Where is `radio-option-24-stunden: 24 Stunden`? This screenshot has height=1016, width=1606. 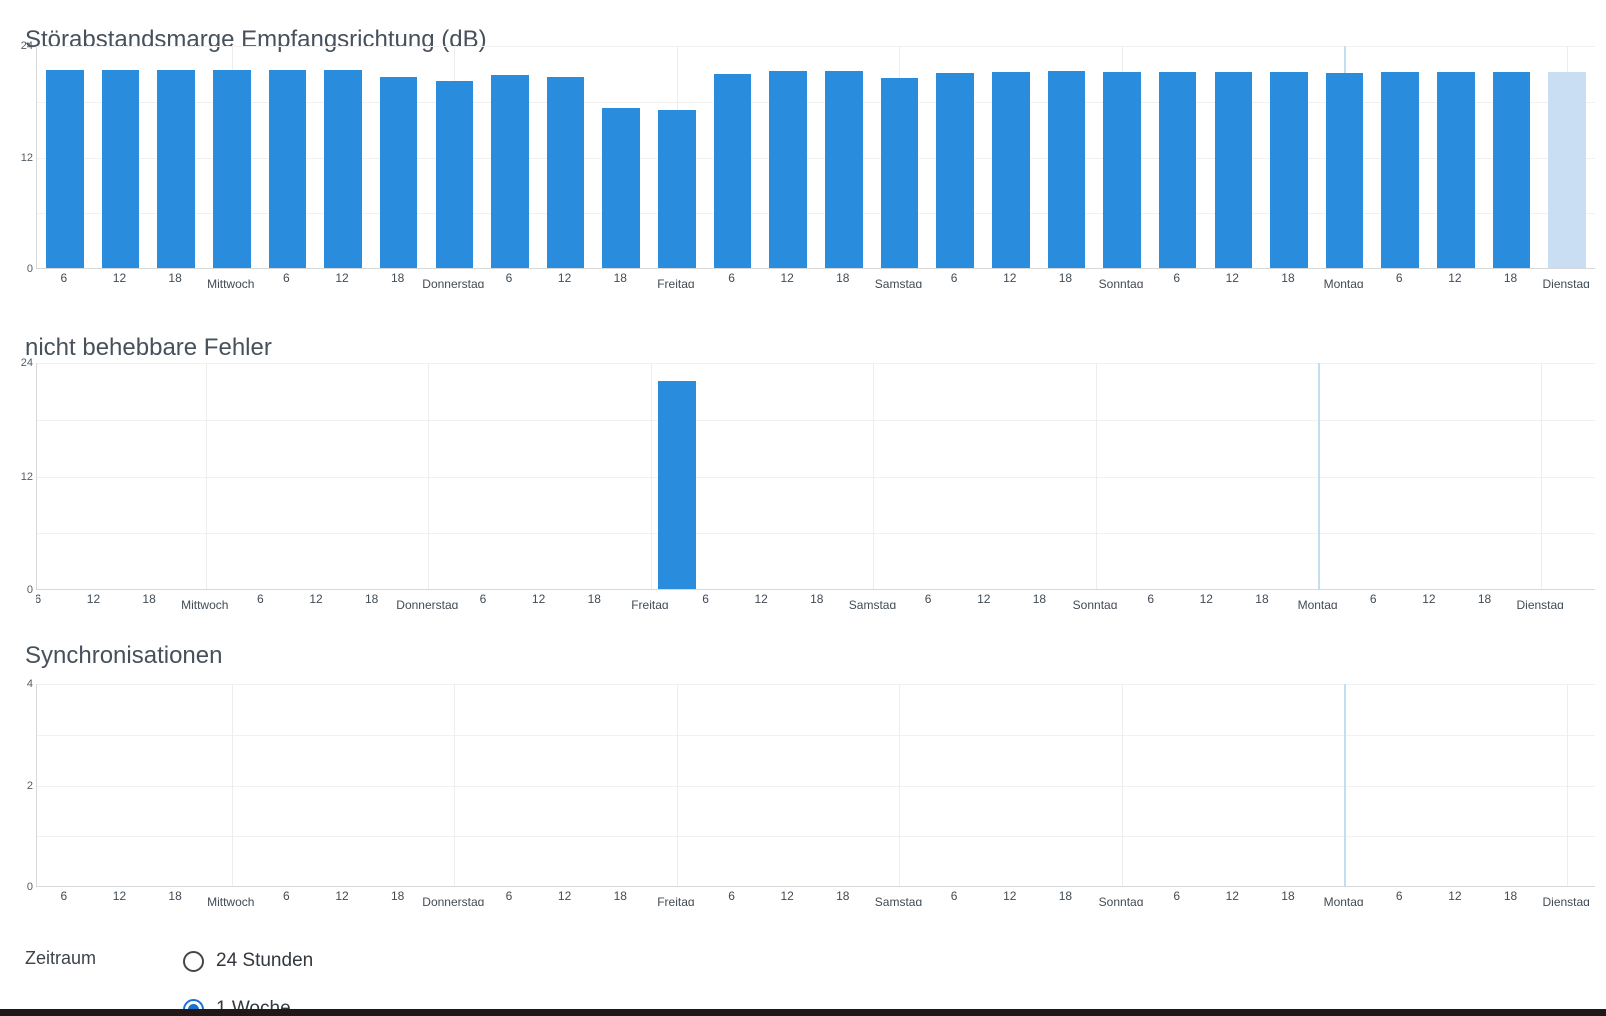
radio-option-24-stunden: 24 Stunden is located at coordinates (248, 961).